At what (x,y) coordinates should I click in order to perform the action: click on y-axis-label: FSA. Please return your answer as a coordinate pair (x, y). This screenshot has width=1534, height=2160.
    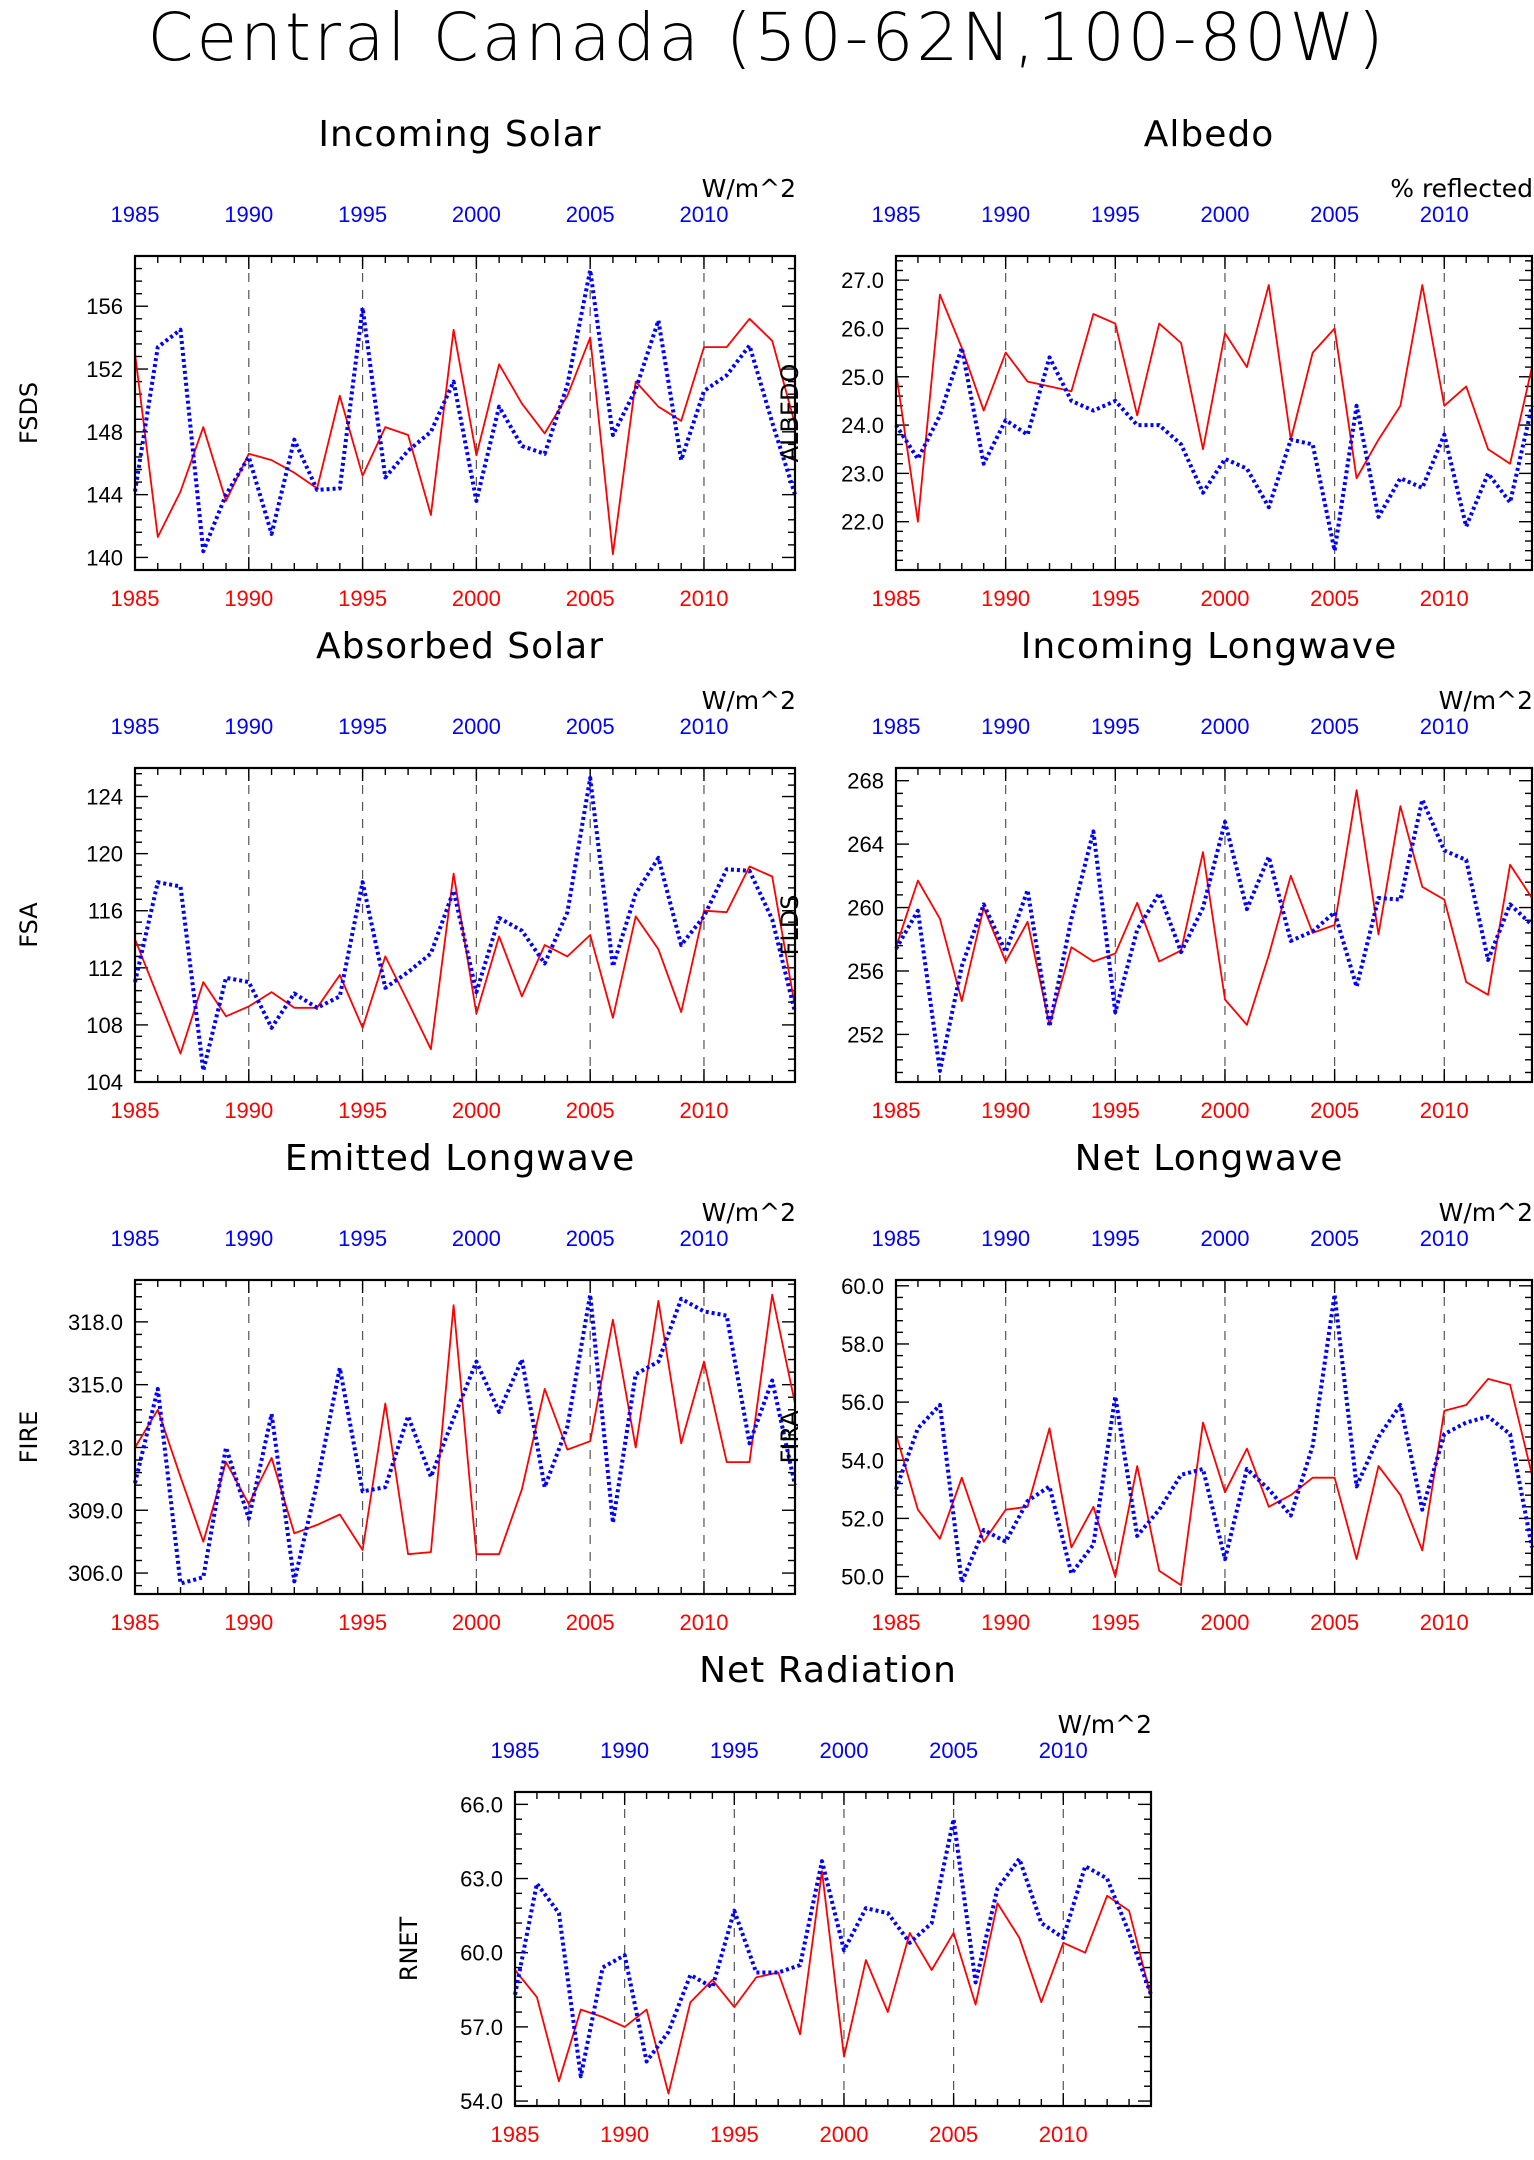
    Looking at the image, I should click on (29, 925).